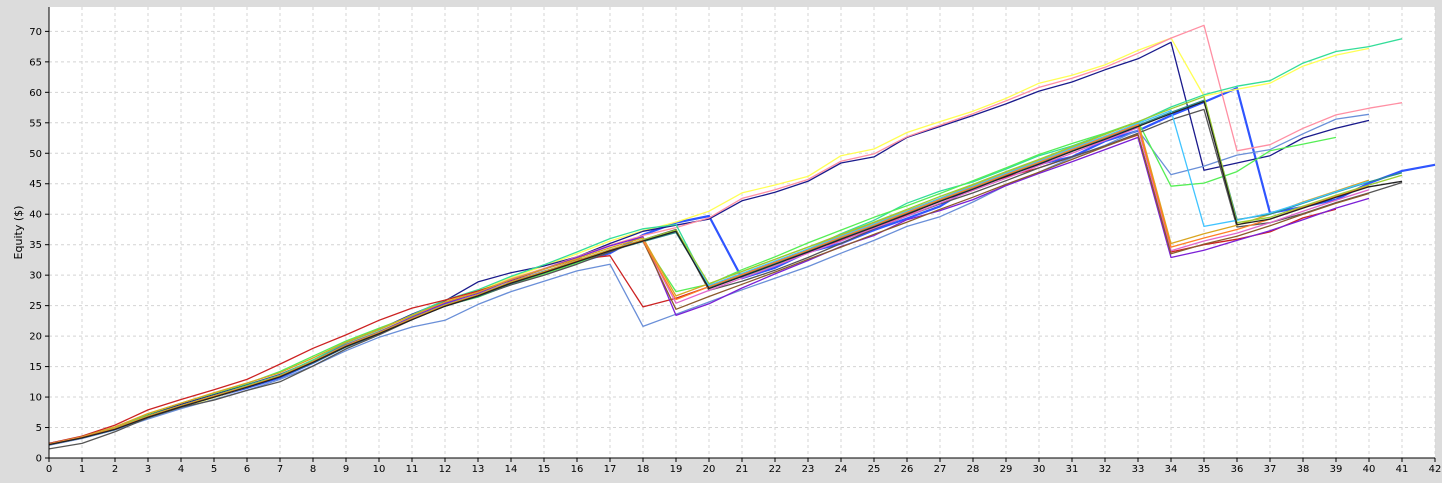  Describe the element at coordinates (214, 469) in the screenshot. I see `x-tick-label: 5` at that location.